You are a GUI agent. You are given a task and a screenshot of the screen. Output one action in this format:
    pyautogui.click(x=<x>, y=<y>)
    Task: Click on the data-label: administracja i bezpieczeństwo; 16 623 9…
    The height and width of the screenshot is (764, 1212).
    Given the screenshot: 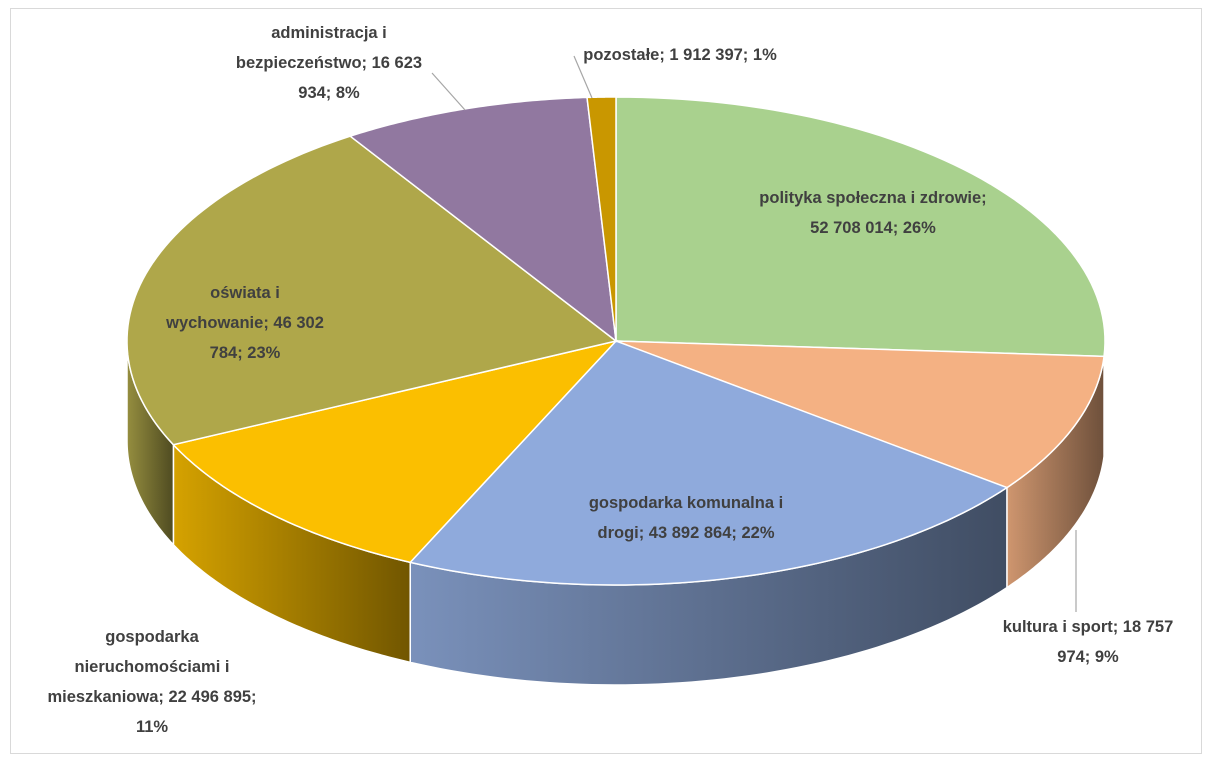 What is the action you would take?
    pyautogui.click(x=329, y=63)
    